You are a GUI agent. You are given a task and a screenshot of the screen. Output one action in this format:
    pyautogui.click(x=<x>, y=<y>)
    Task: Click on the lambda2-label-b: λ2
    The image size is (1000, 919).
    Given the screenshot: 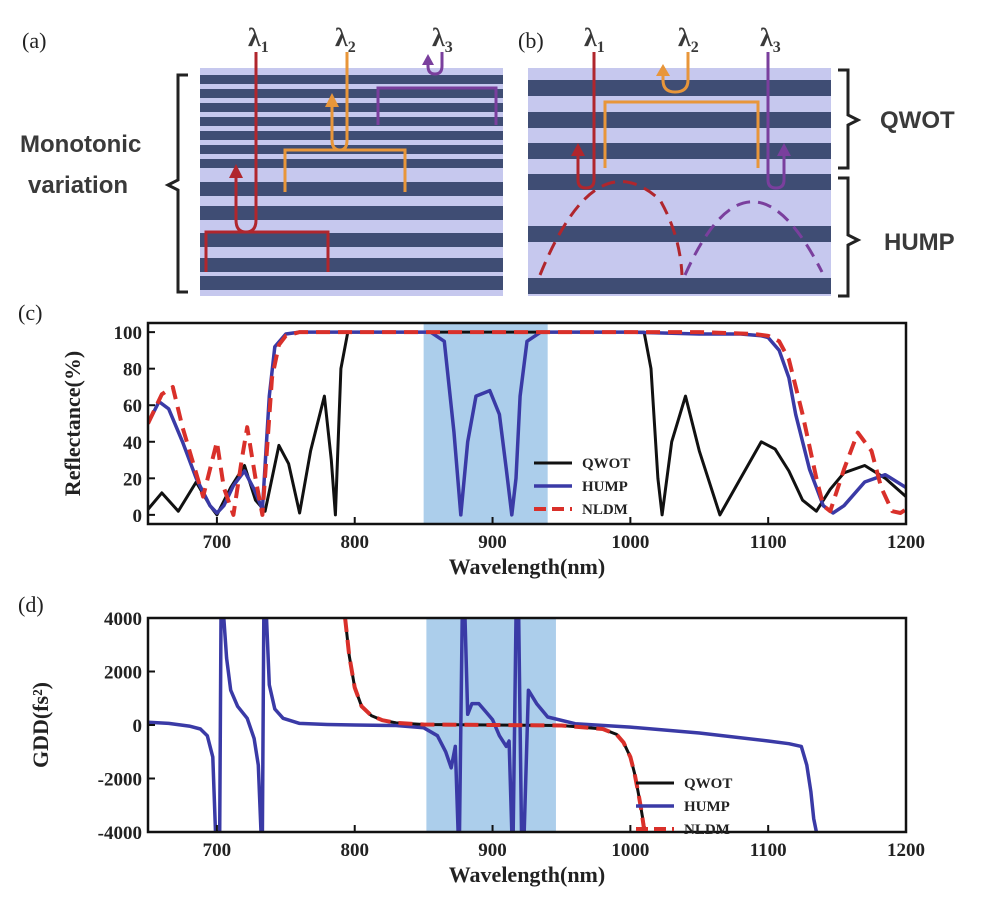 What is the action you would take?
    pyautogui.click(x=688, y=39)
    